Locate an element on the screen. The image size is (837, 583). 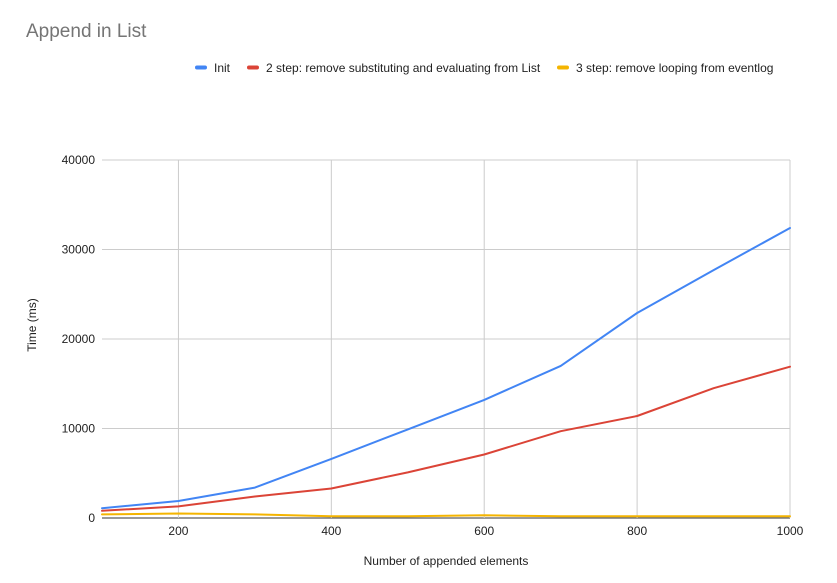
legend-item: 3 step: remove looping from eventlog is located at coordinates (665, 68).